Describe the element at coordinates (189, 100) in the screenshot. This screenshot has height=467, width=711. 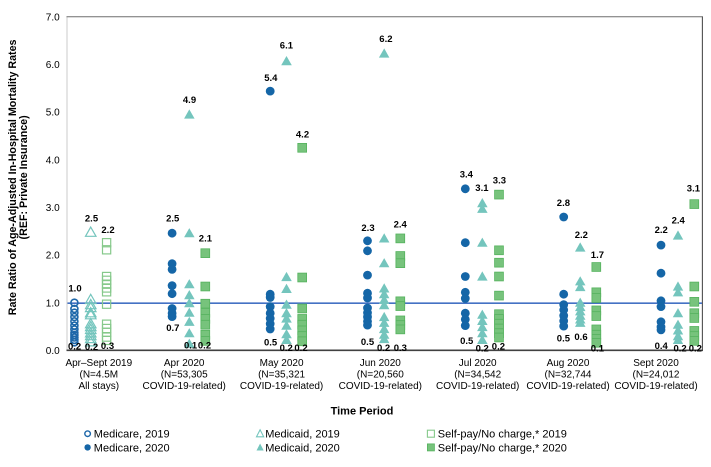
I see `svg-text: 4.9` at that location.